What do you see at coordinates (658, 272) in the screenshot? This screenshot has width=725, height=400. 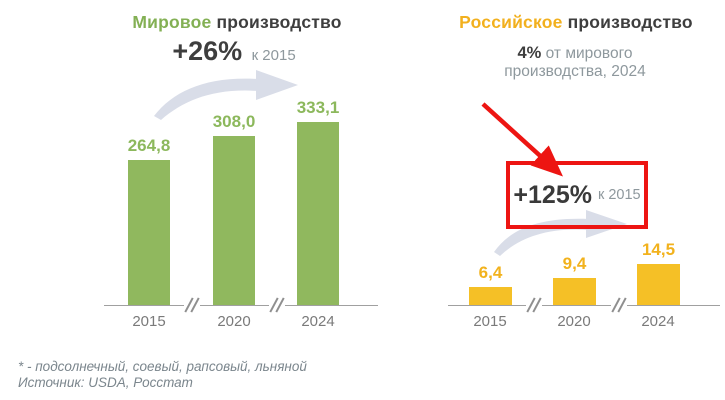 I see `bar-russia-2024: 14,5` at bounding box center [658, 272].